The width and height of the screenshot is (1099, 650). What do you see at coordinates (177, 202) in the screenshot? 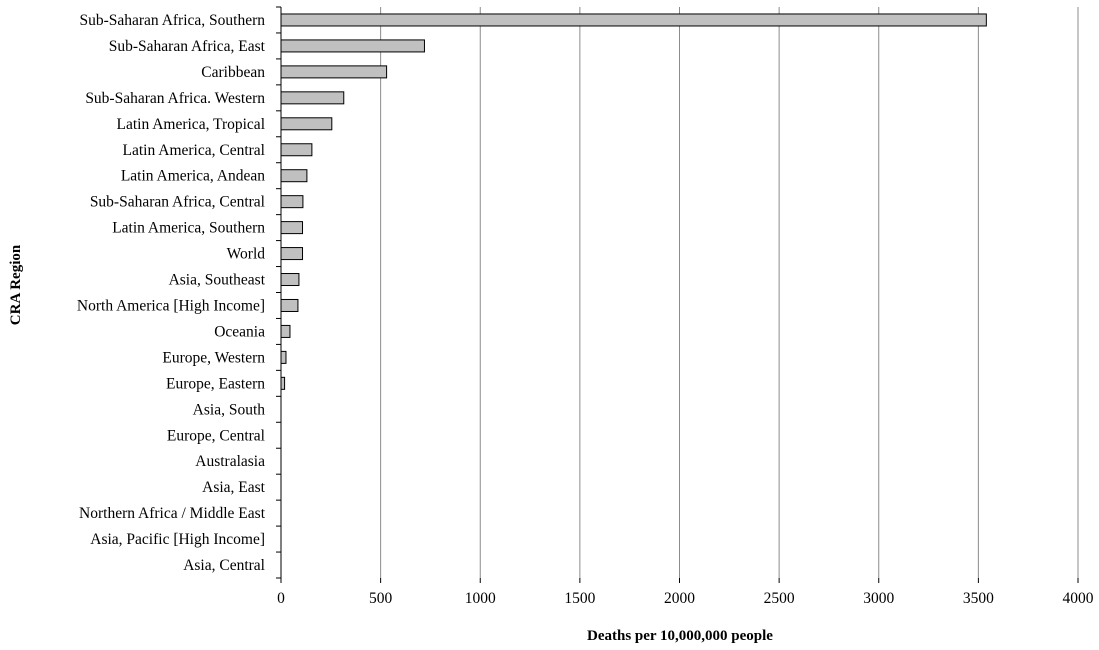
I see `category-label: Sub-Saharan Africa, Central` at bounding box center [177, 202].